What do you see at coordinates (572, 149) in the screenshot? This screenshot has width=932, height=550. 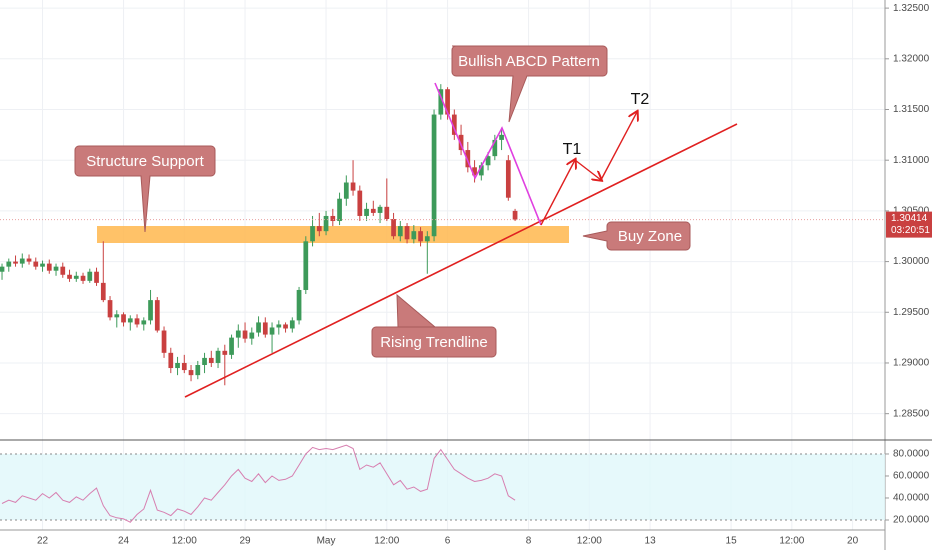 I see `target-label: T1` at bounding box center [572, 149].